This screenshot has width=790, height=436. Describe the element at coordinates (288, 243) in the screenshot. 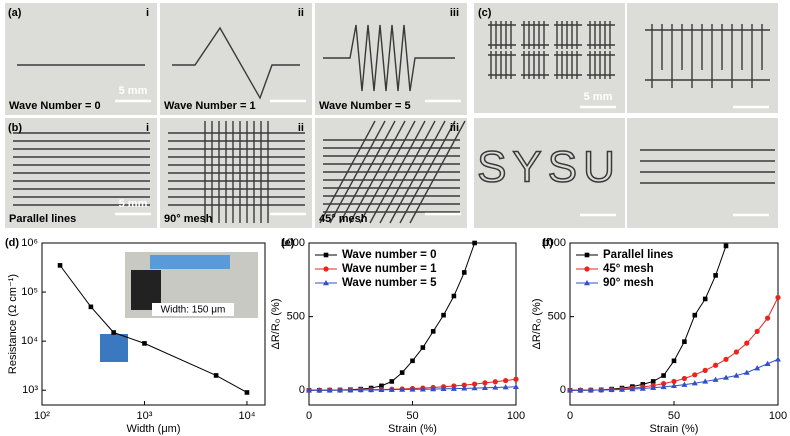

I see `panel-label: (e)` at that location.